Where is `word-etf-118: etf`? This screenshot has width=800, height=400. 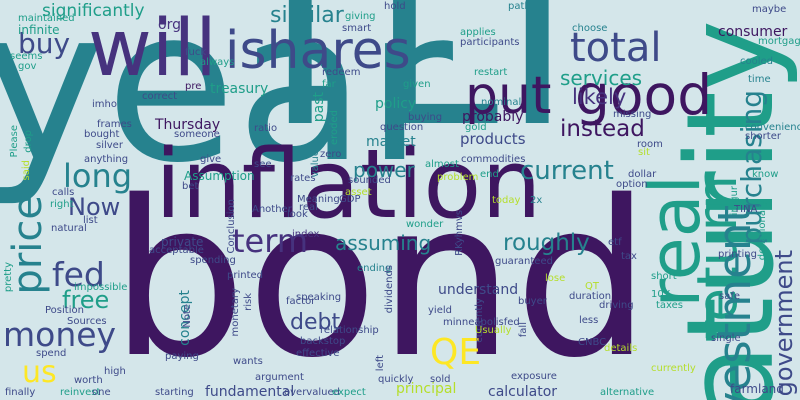
word-etf-118: etf is located at coordinates (615, 242).